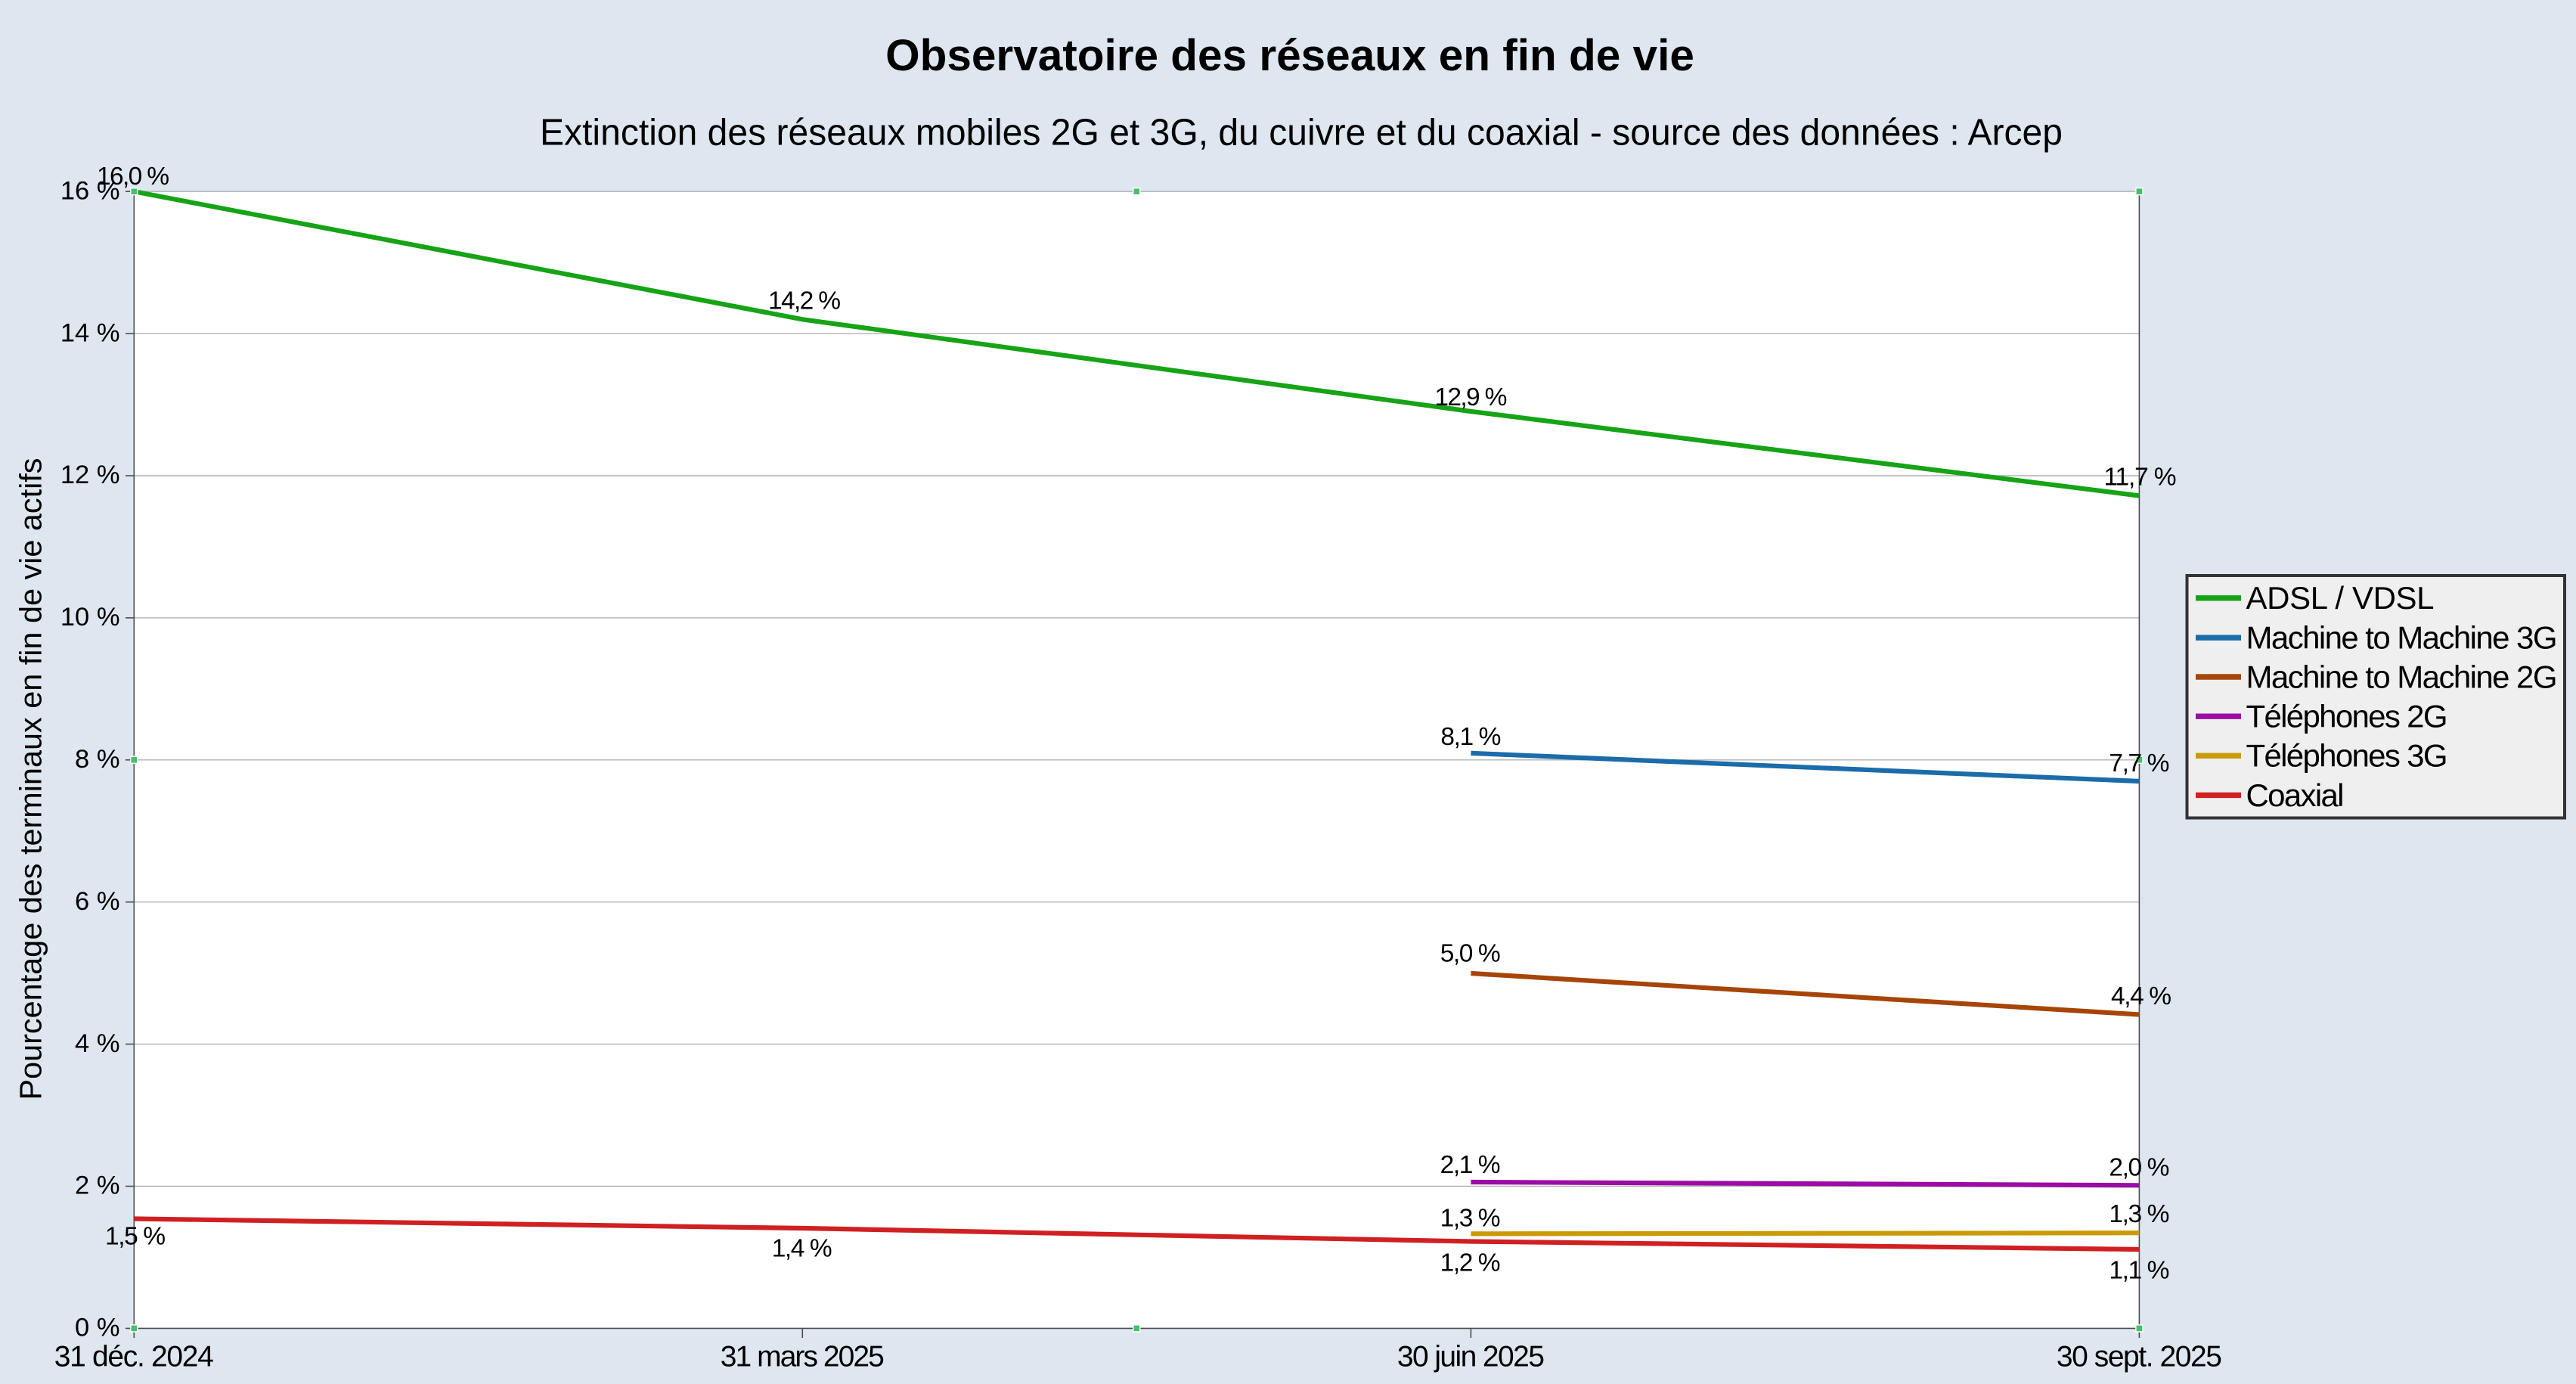 The image size is (2576, 1384). I want to click on svg-text: 31 mars 2025, so click(803, 1356).